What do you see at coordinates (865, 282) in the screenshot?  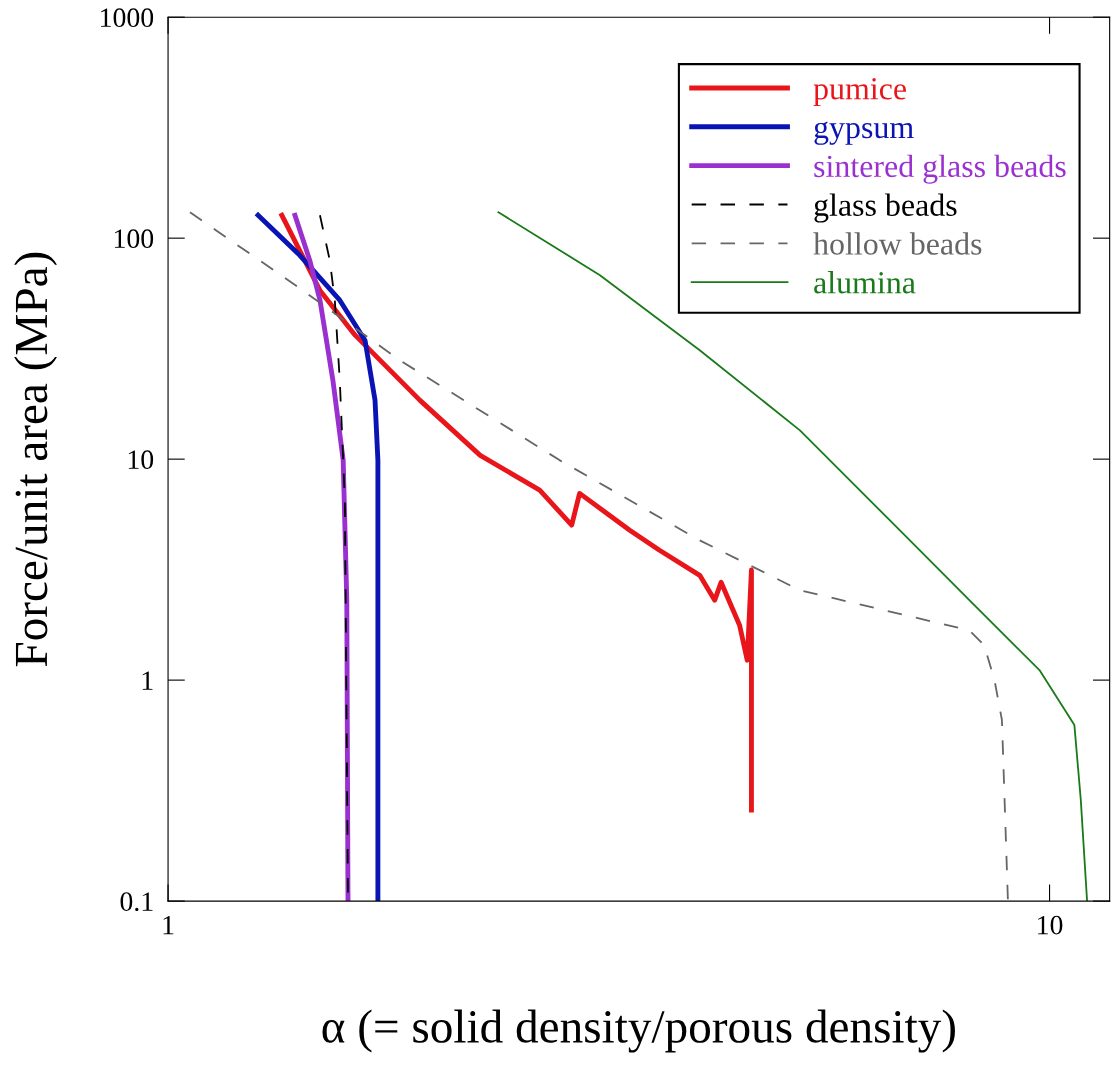 I see `legend-label: alumina` at bounding box center [865, 282].